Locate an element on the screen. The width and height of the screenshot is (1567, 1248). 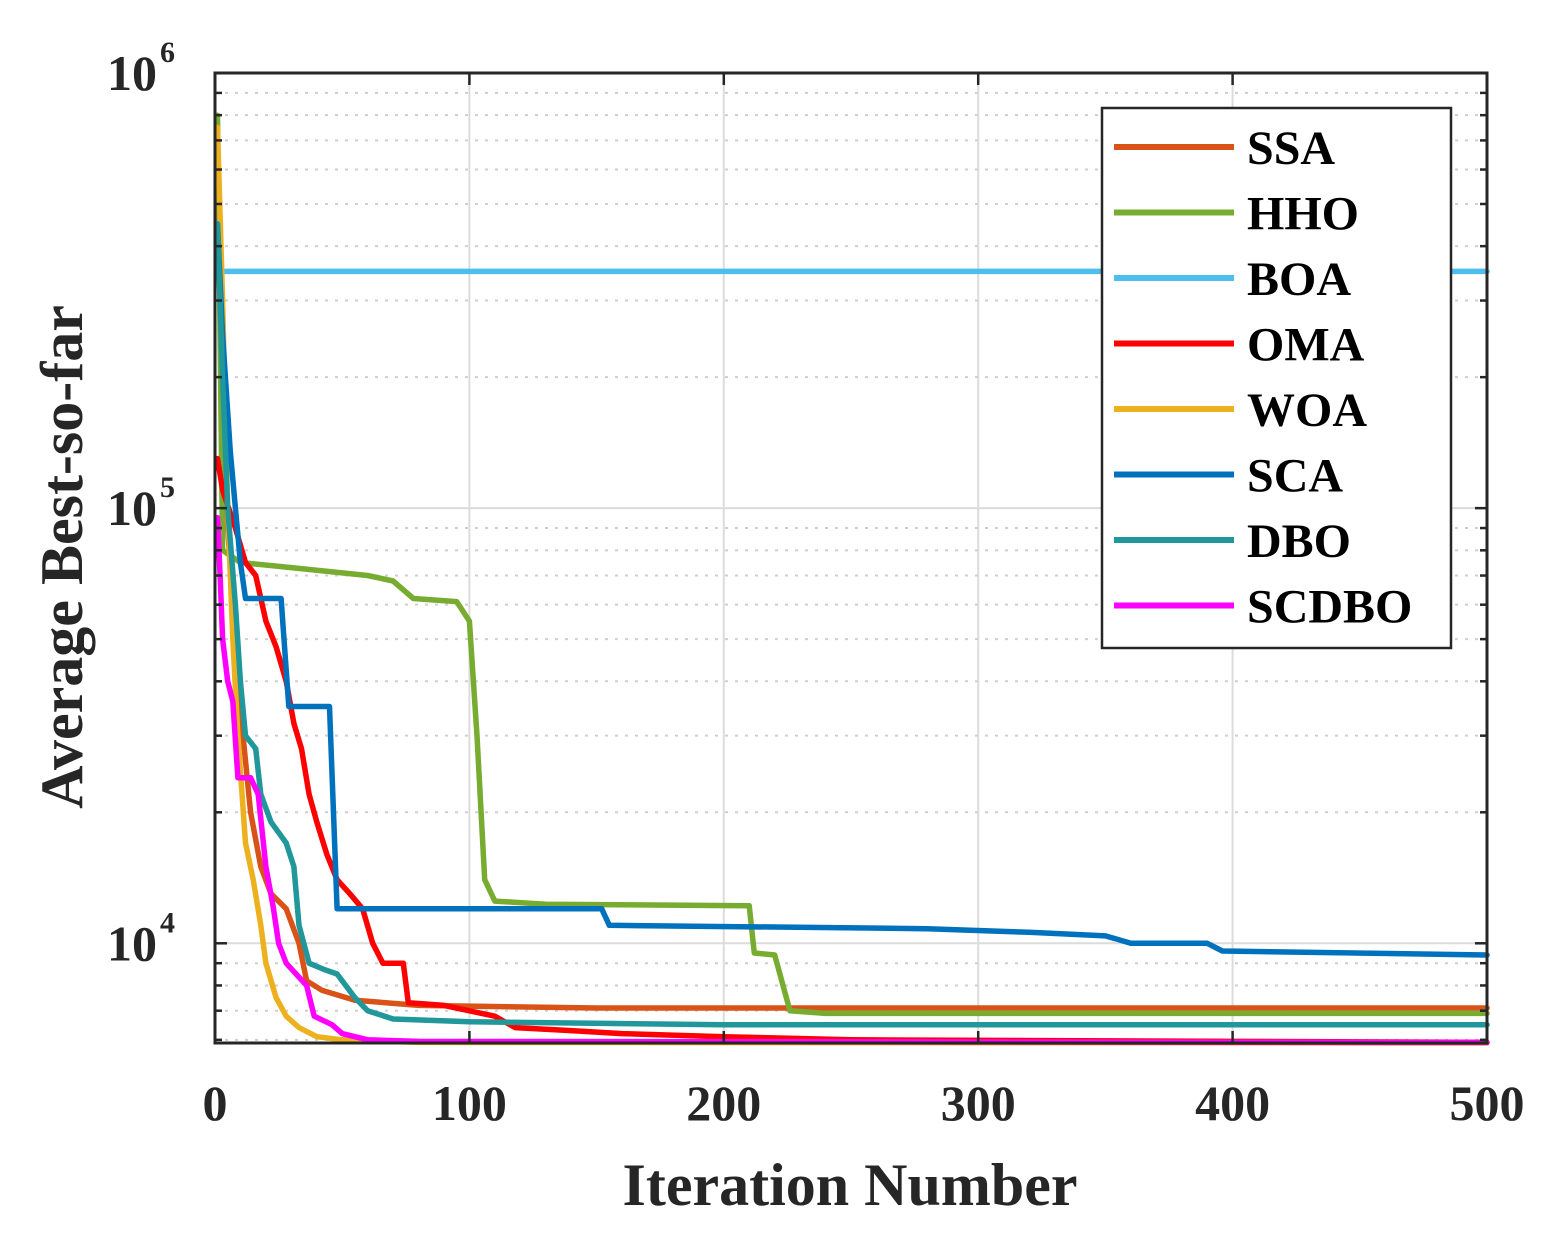
x-tick-label: 400 is located at coordinates (1232, 1103).